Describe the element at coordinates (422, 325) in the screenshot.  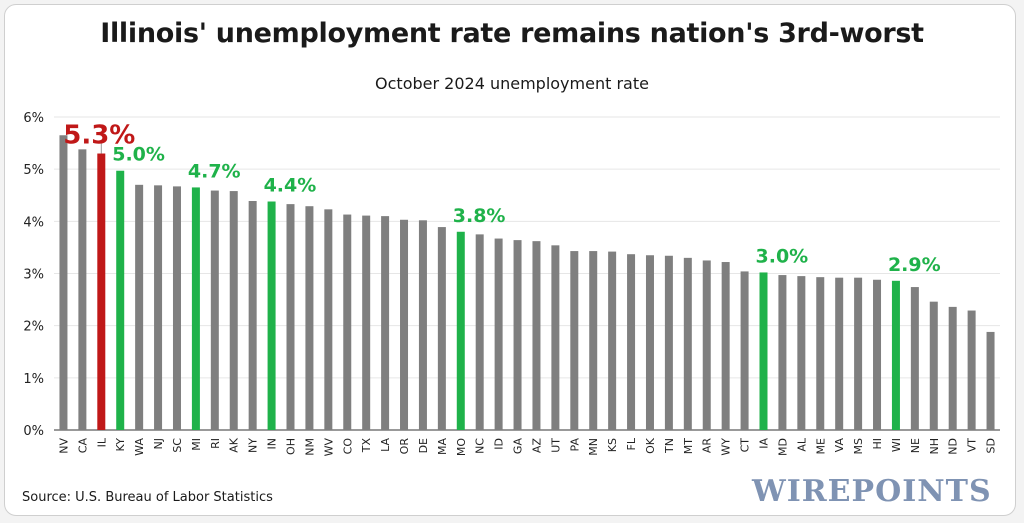
I see `bar-de` at that location.